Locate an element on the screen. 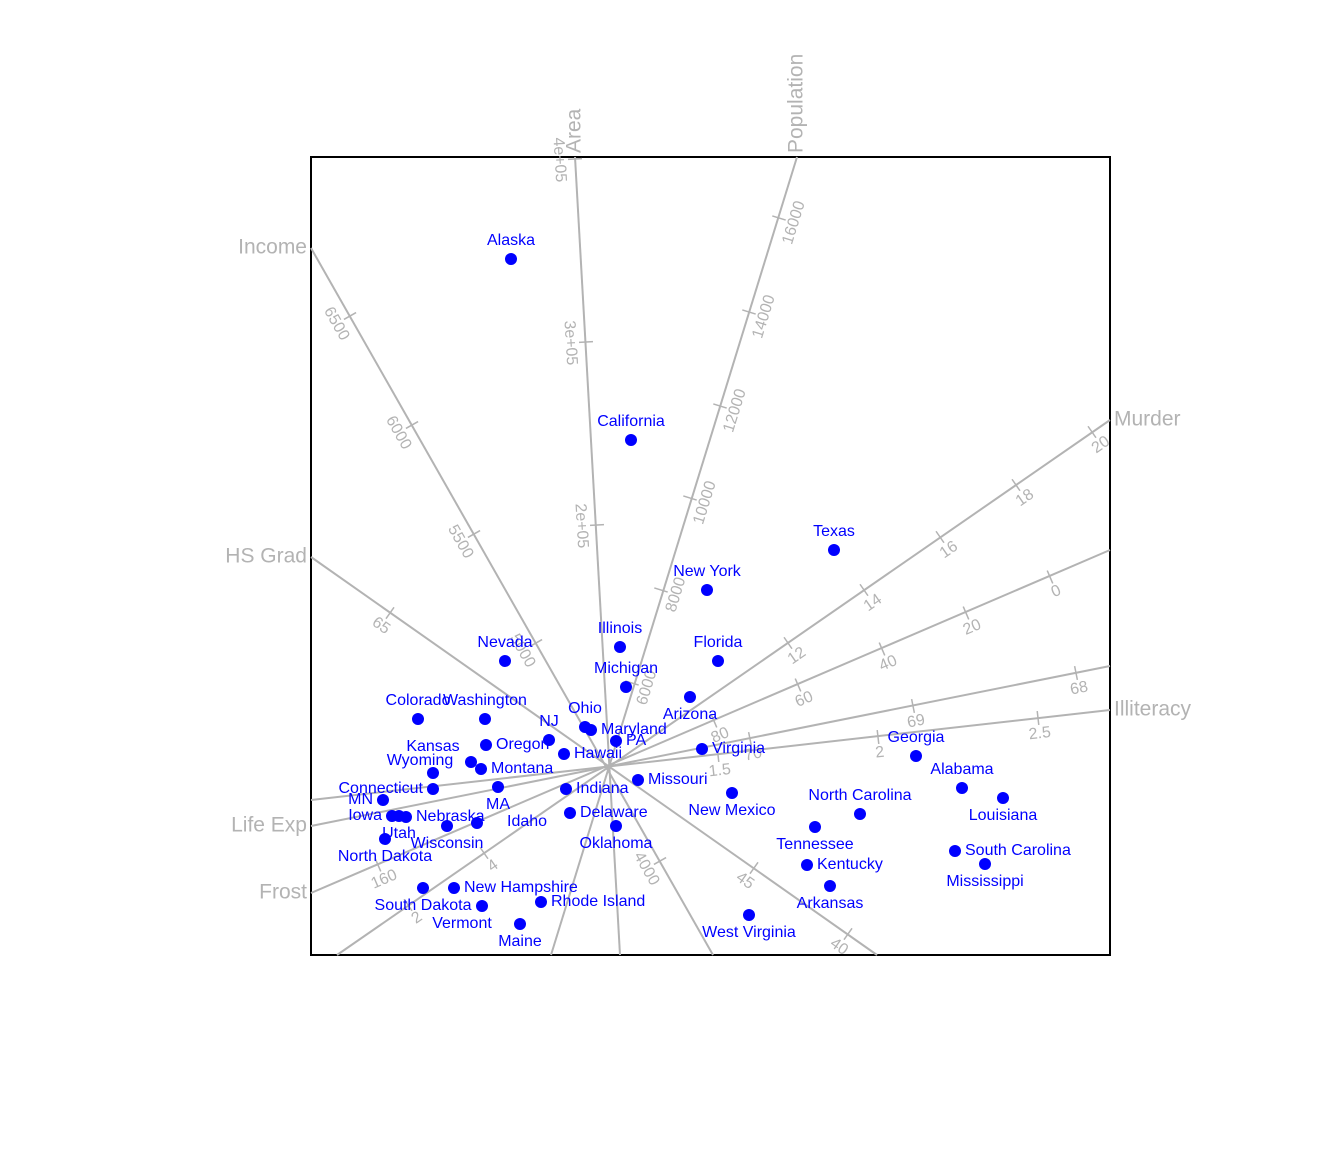 Image resolution: width=1344 pixels, height=1157 pixels. state-label: Wisconsin is located at coordinates (447, 843).